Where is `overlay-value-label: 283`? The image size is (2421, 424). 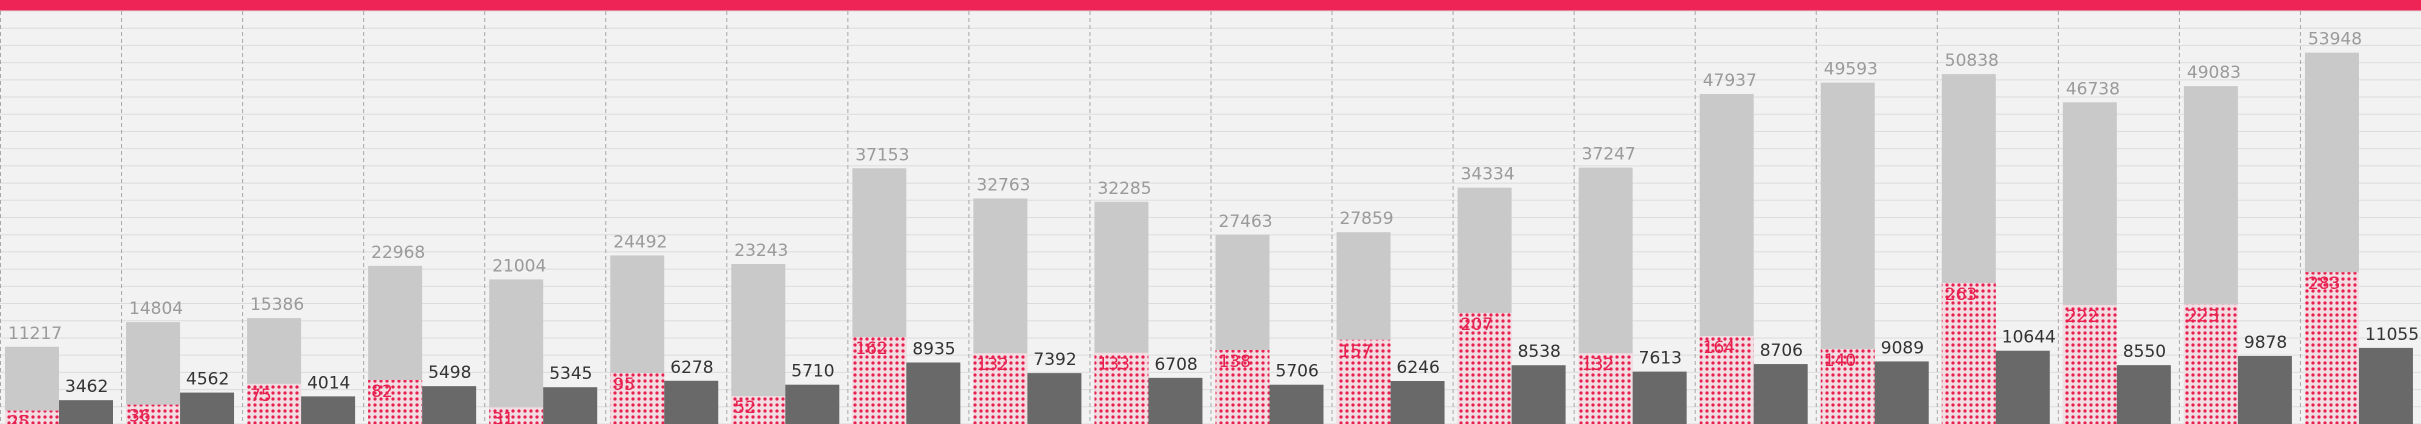
overlay-value-label: 283 is located at coordinates (2324, 284).